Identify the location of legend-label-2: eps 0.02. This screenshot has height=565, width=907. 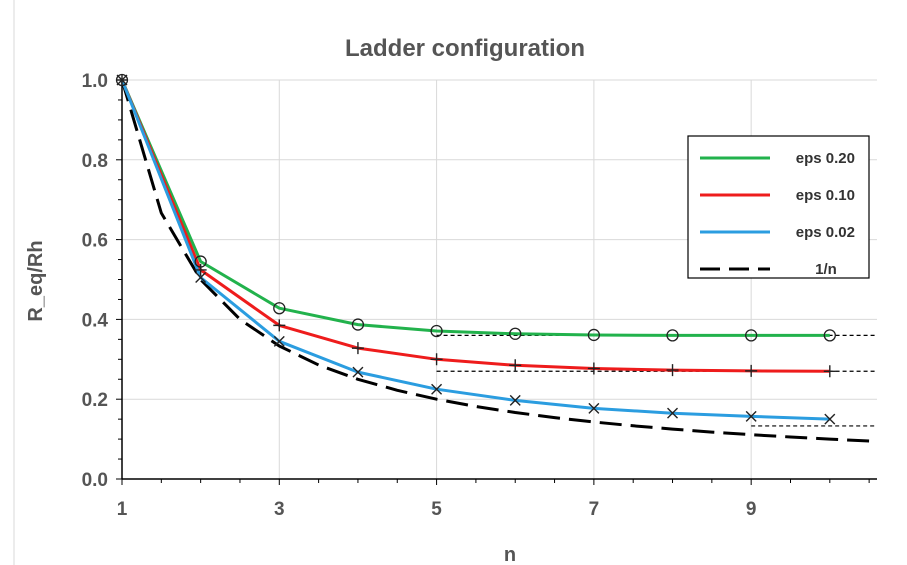
(825, 232).